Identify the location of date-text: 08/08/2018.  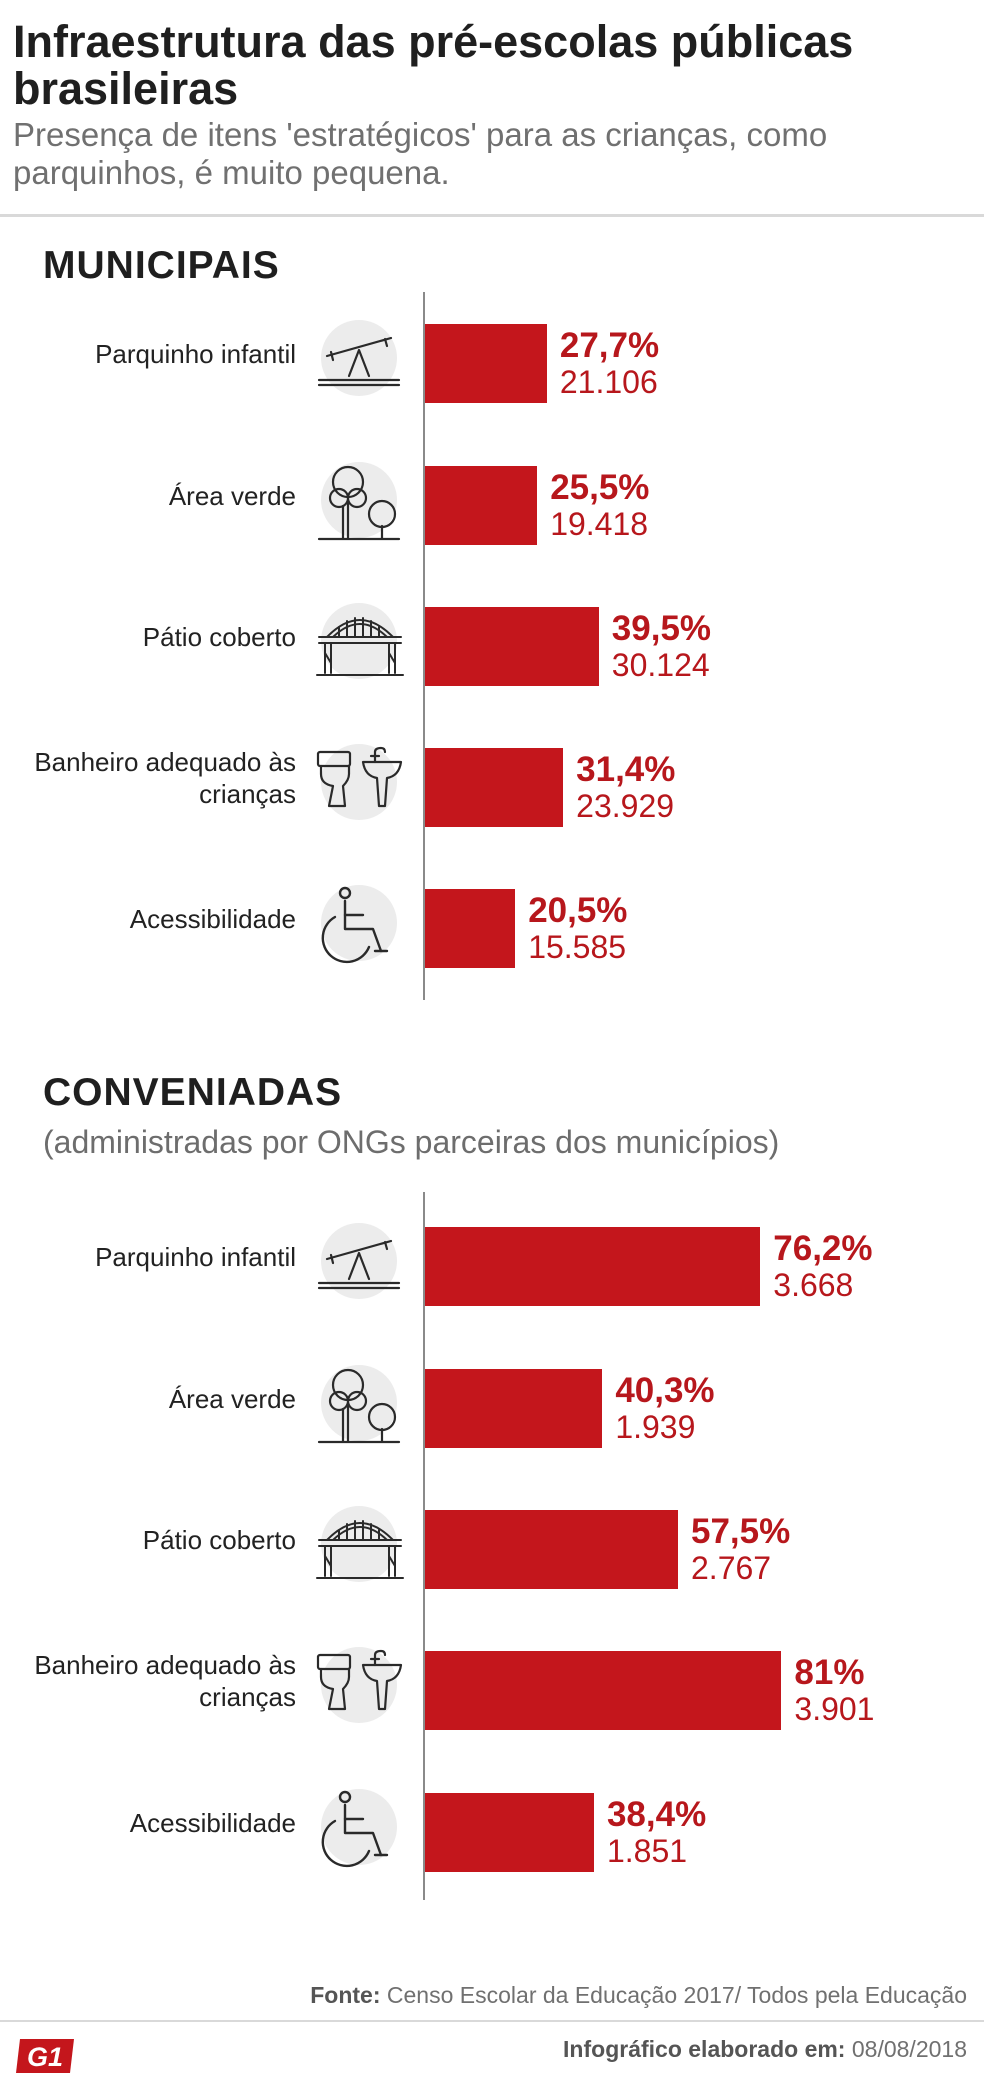
(909, 2049).